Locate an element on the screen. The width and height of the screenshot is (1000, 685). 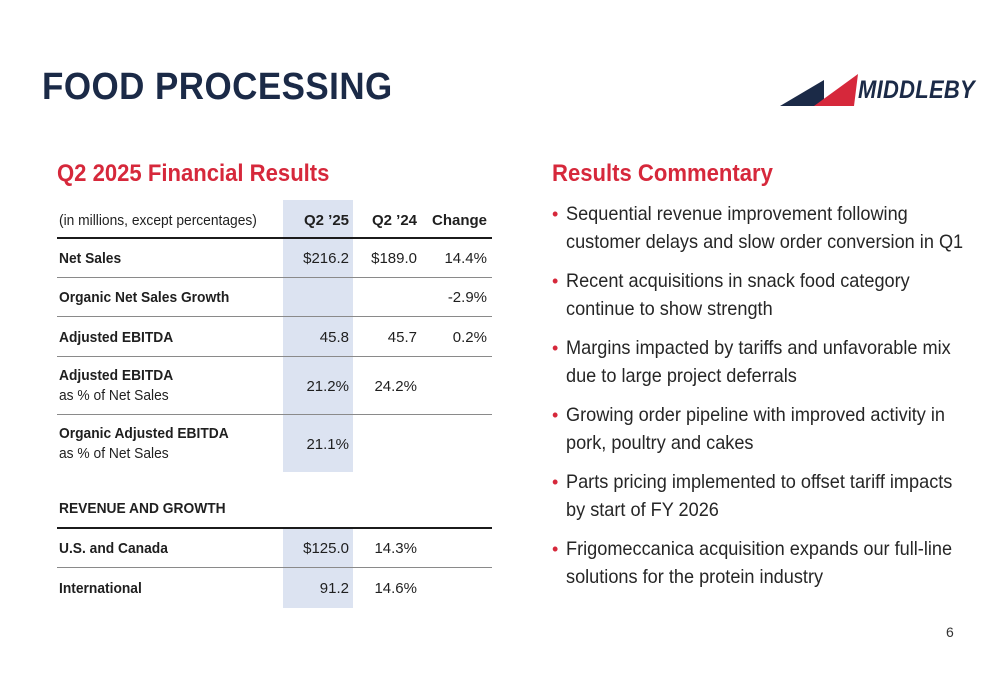
financial-results-heading: Q2 2025 Financial Results is located at coordinates (193, 173).